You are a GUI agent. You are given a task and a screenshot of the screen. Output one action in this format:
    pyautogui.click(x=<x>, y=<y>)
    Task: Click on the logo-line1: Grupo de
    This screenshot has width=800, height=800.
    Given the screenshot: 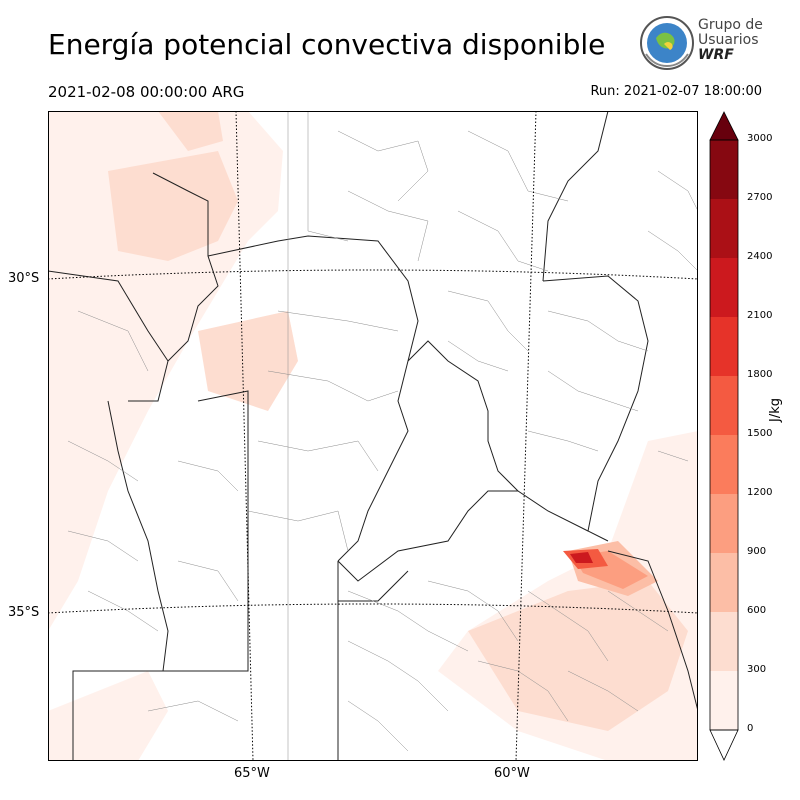 What is the action you would take?
    pyautogui.click(x=730, y=25)
    